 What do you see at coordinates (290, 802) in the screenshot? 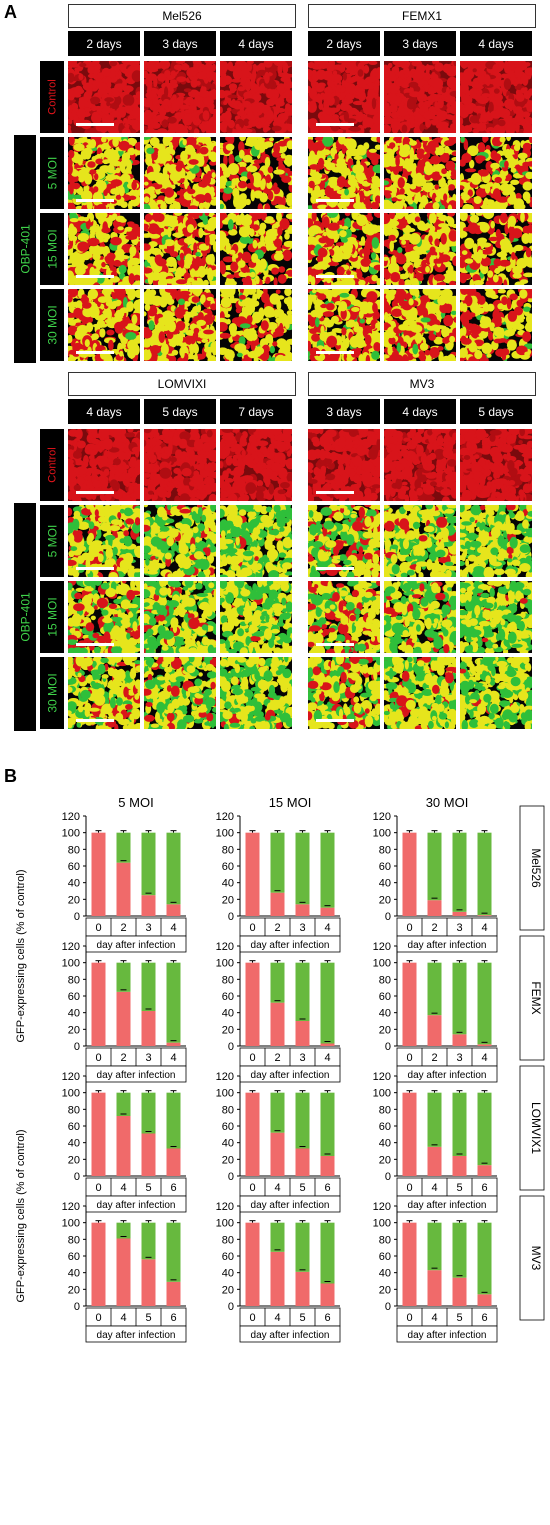
I see `column-title: 15 MOI` at bounding box center [290, 802].